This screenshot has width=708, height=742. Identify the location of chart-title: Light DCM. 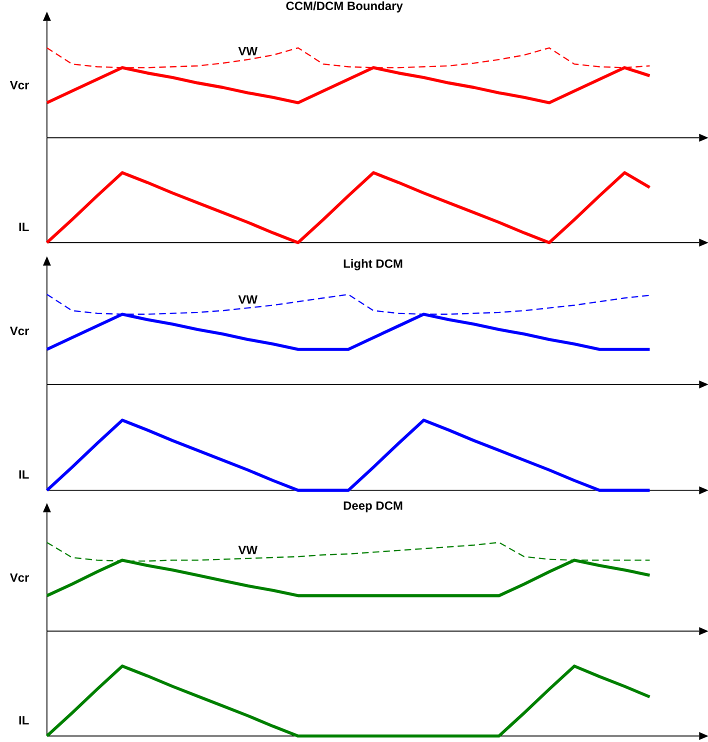
(373, 264).